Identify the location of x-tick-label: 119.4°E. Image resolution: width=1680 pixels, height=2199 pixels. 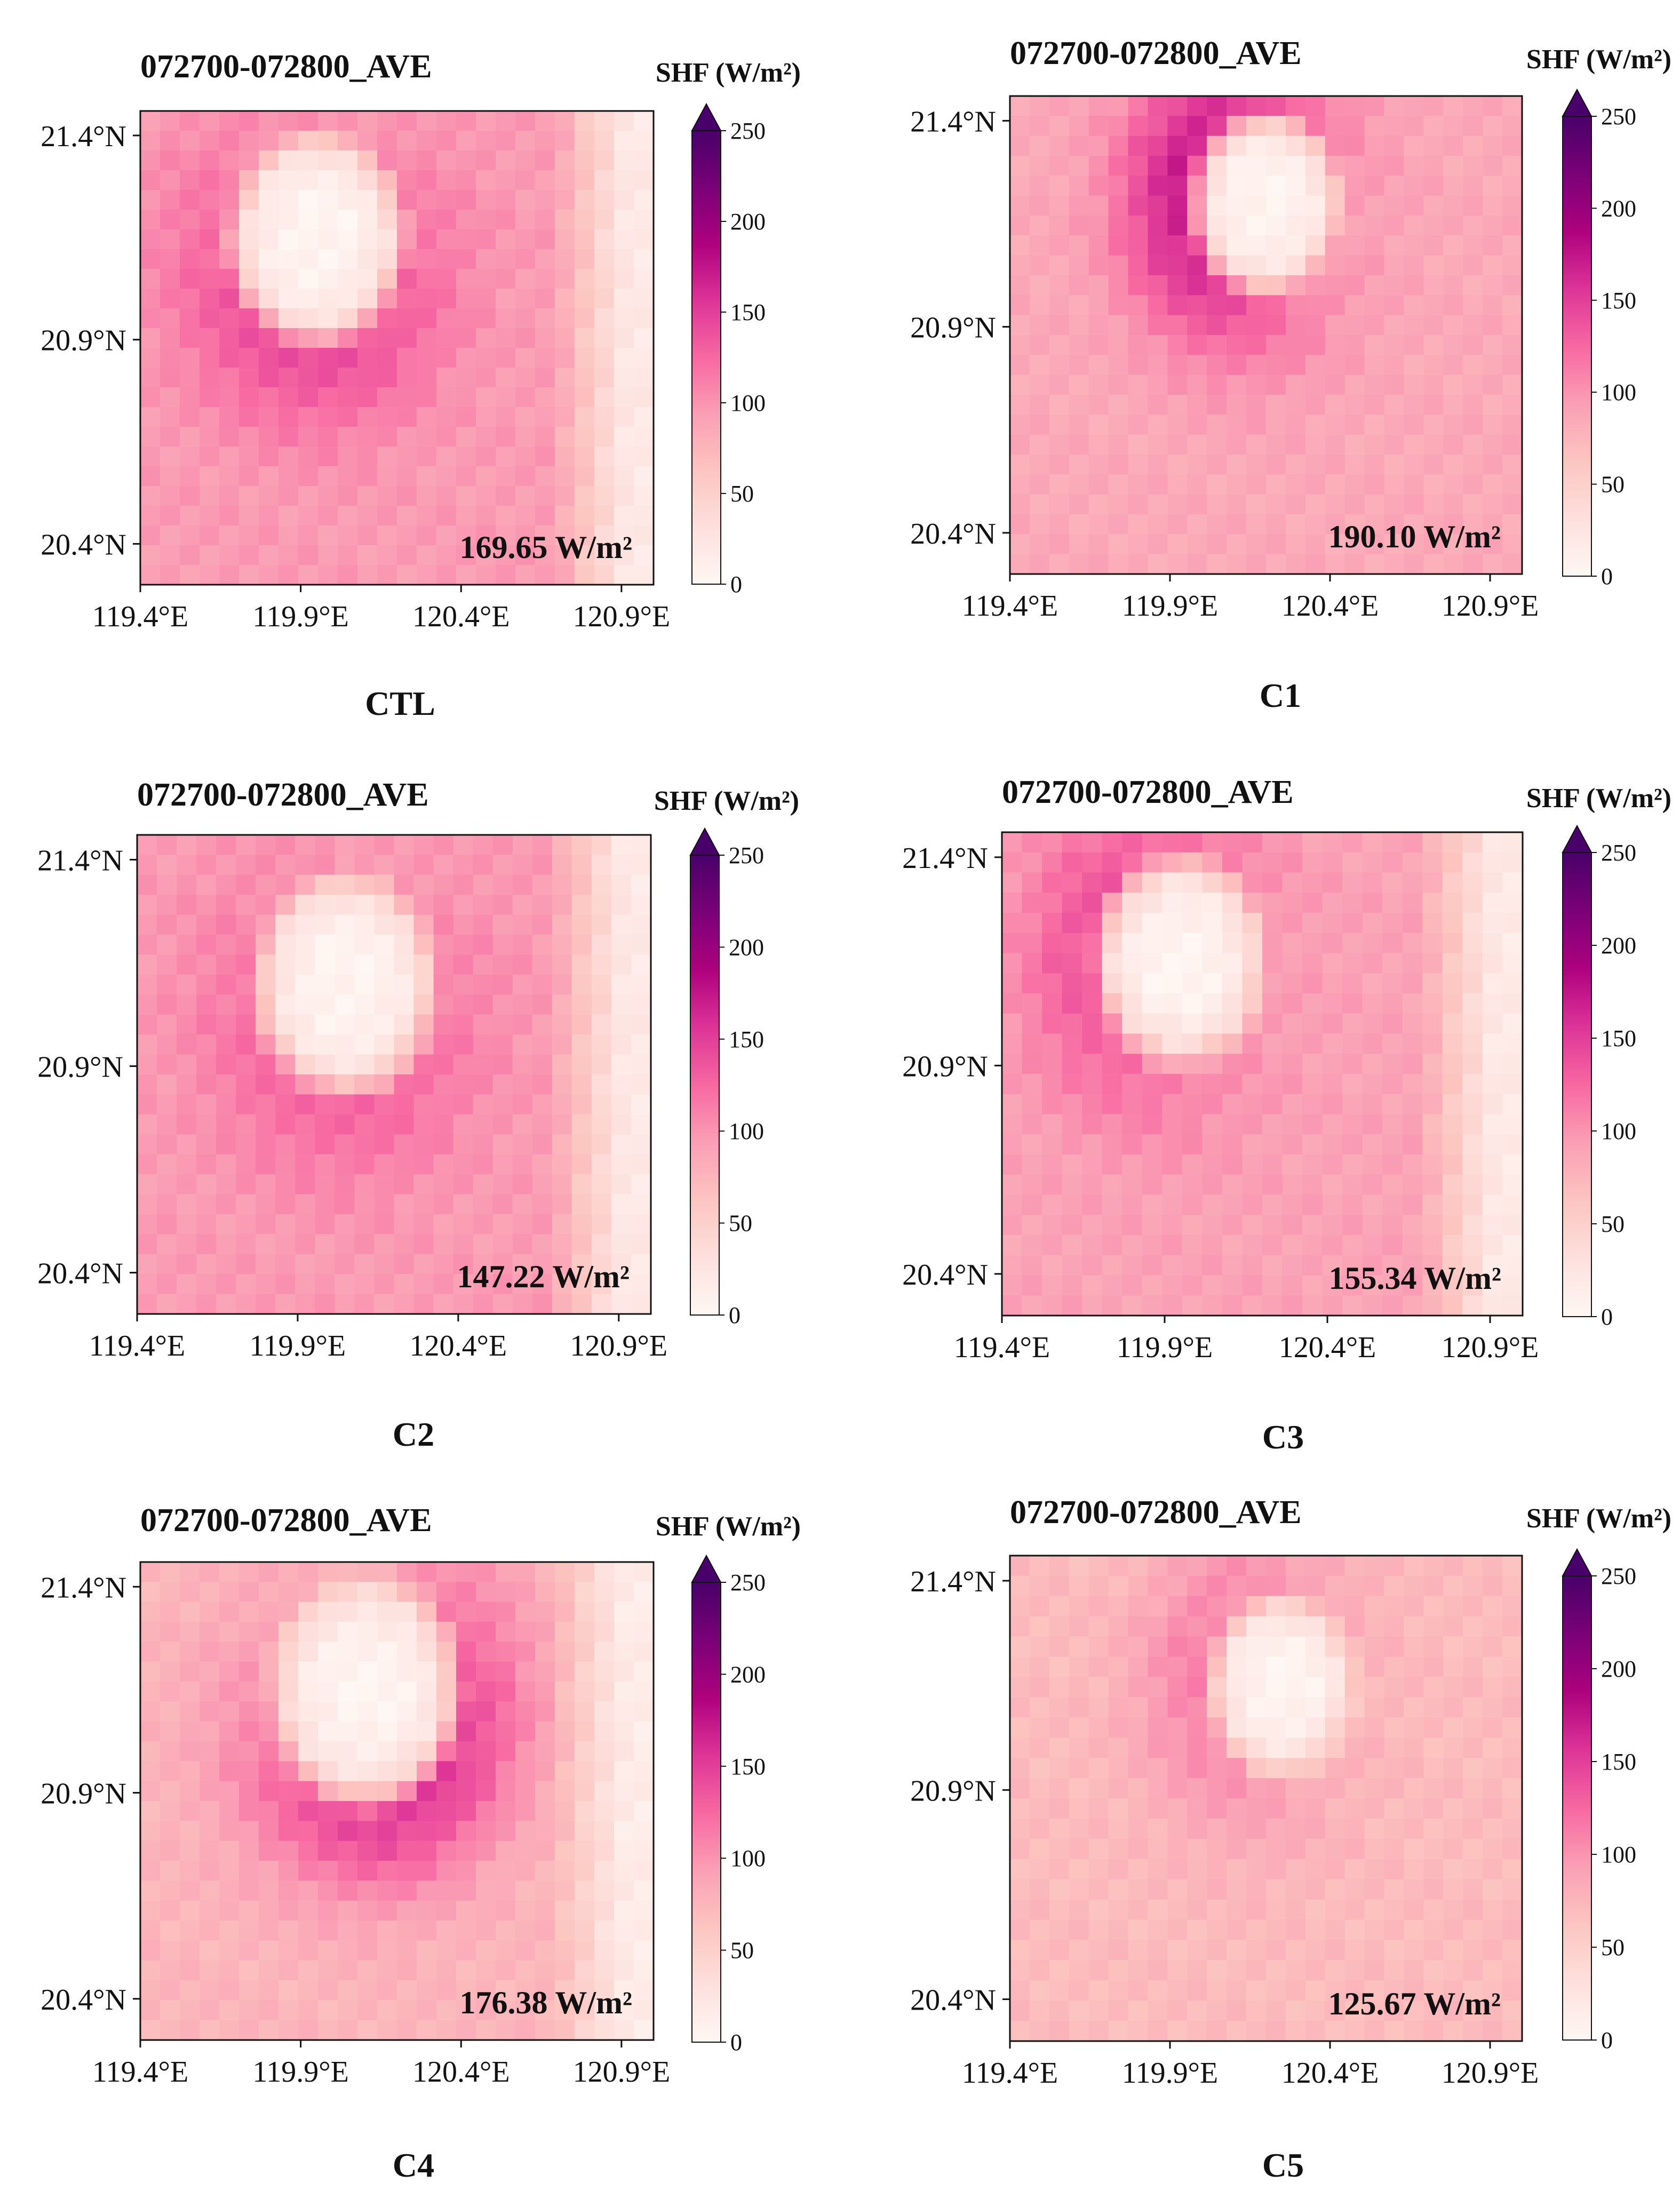
(1002, 1347).